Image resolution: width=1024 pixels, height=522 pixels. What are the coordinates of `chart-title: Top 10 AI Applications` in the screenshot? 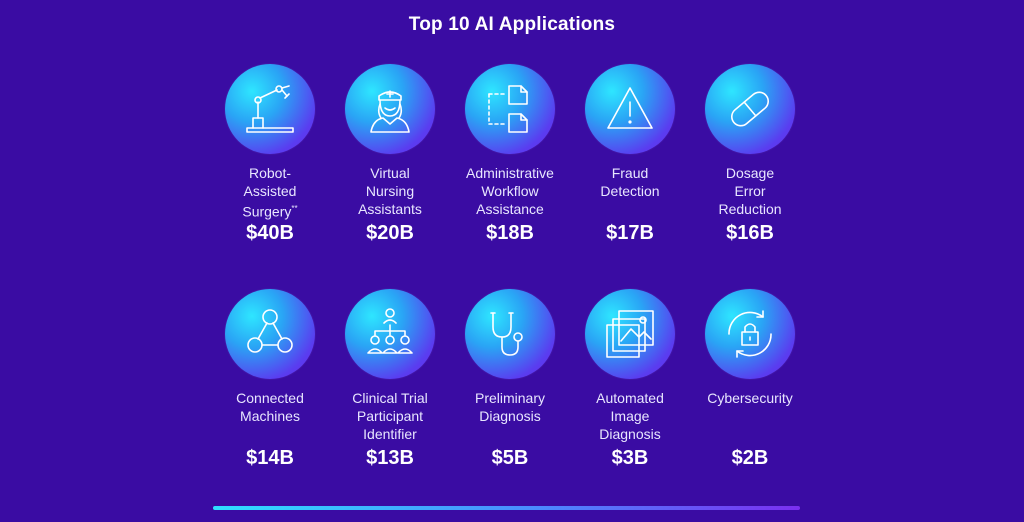 It's located at (512, 24).